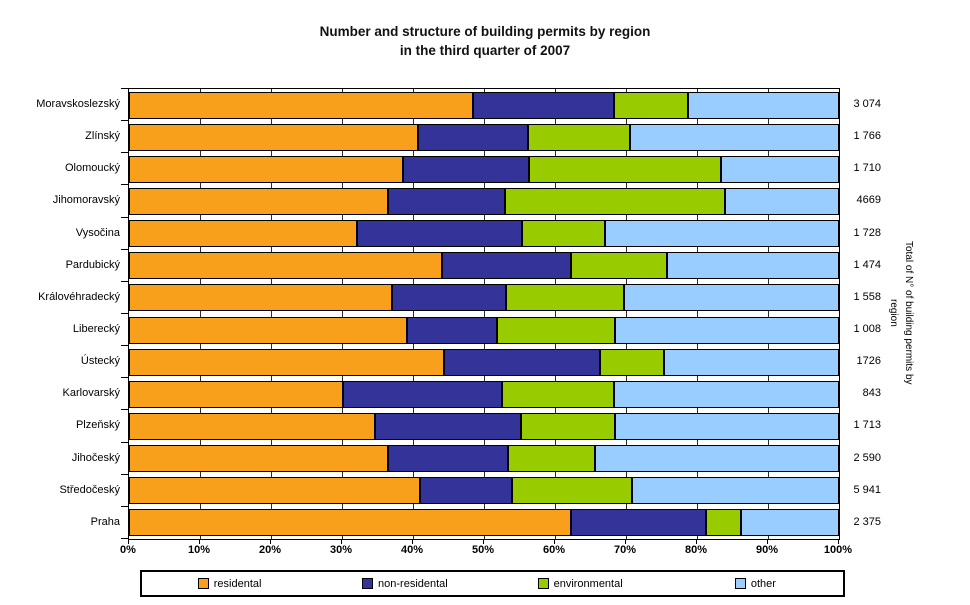 The height and width of the screenshot is (605, 970). I want to click on legend-swatch-other, so click(740, 583).